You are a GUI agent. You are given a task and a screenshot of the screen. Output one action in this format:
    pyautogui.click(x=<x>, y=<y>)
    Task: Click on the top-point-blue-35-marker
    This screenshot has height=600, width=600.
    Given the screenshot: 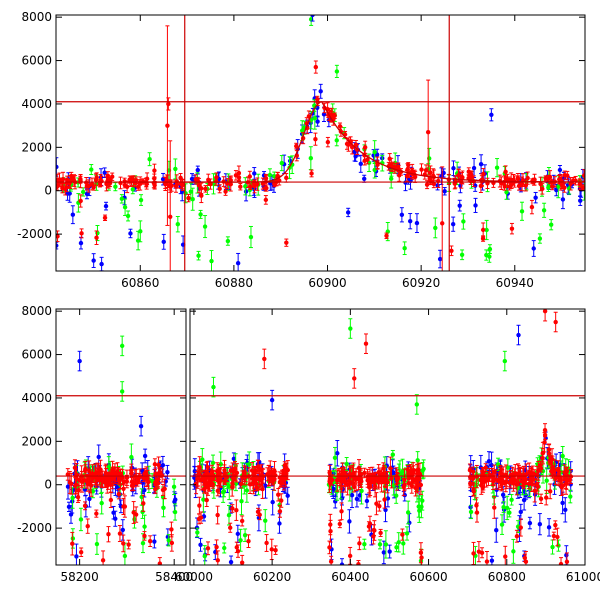 What is the action you would take?
    pyautogui.click(x=130, y=233)
    